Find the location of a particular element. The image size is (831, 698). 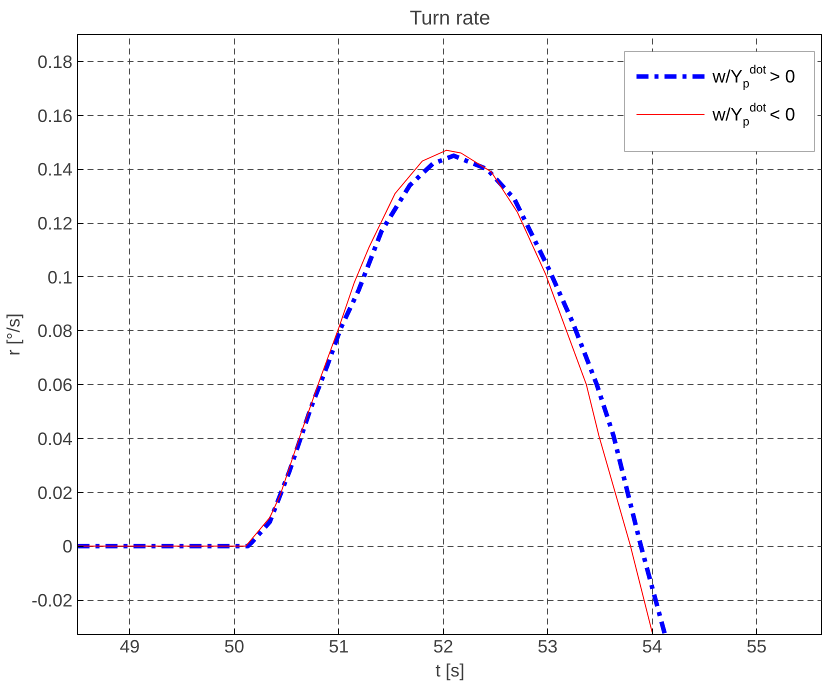

y-tick-label: 0.18 is located at coordinates (55, 62).